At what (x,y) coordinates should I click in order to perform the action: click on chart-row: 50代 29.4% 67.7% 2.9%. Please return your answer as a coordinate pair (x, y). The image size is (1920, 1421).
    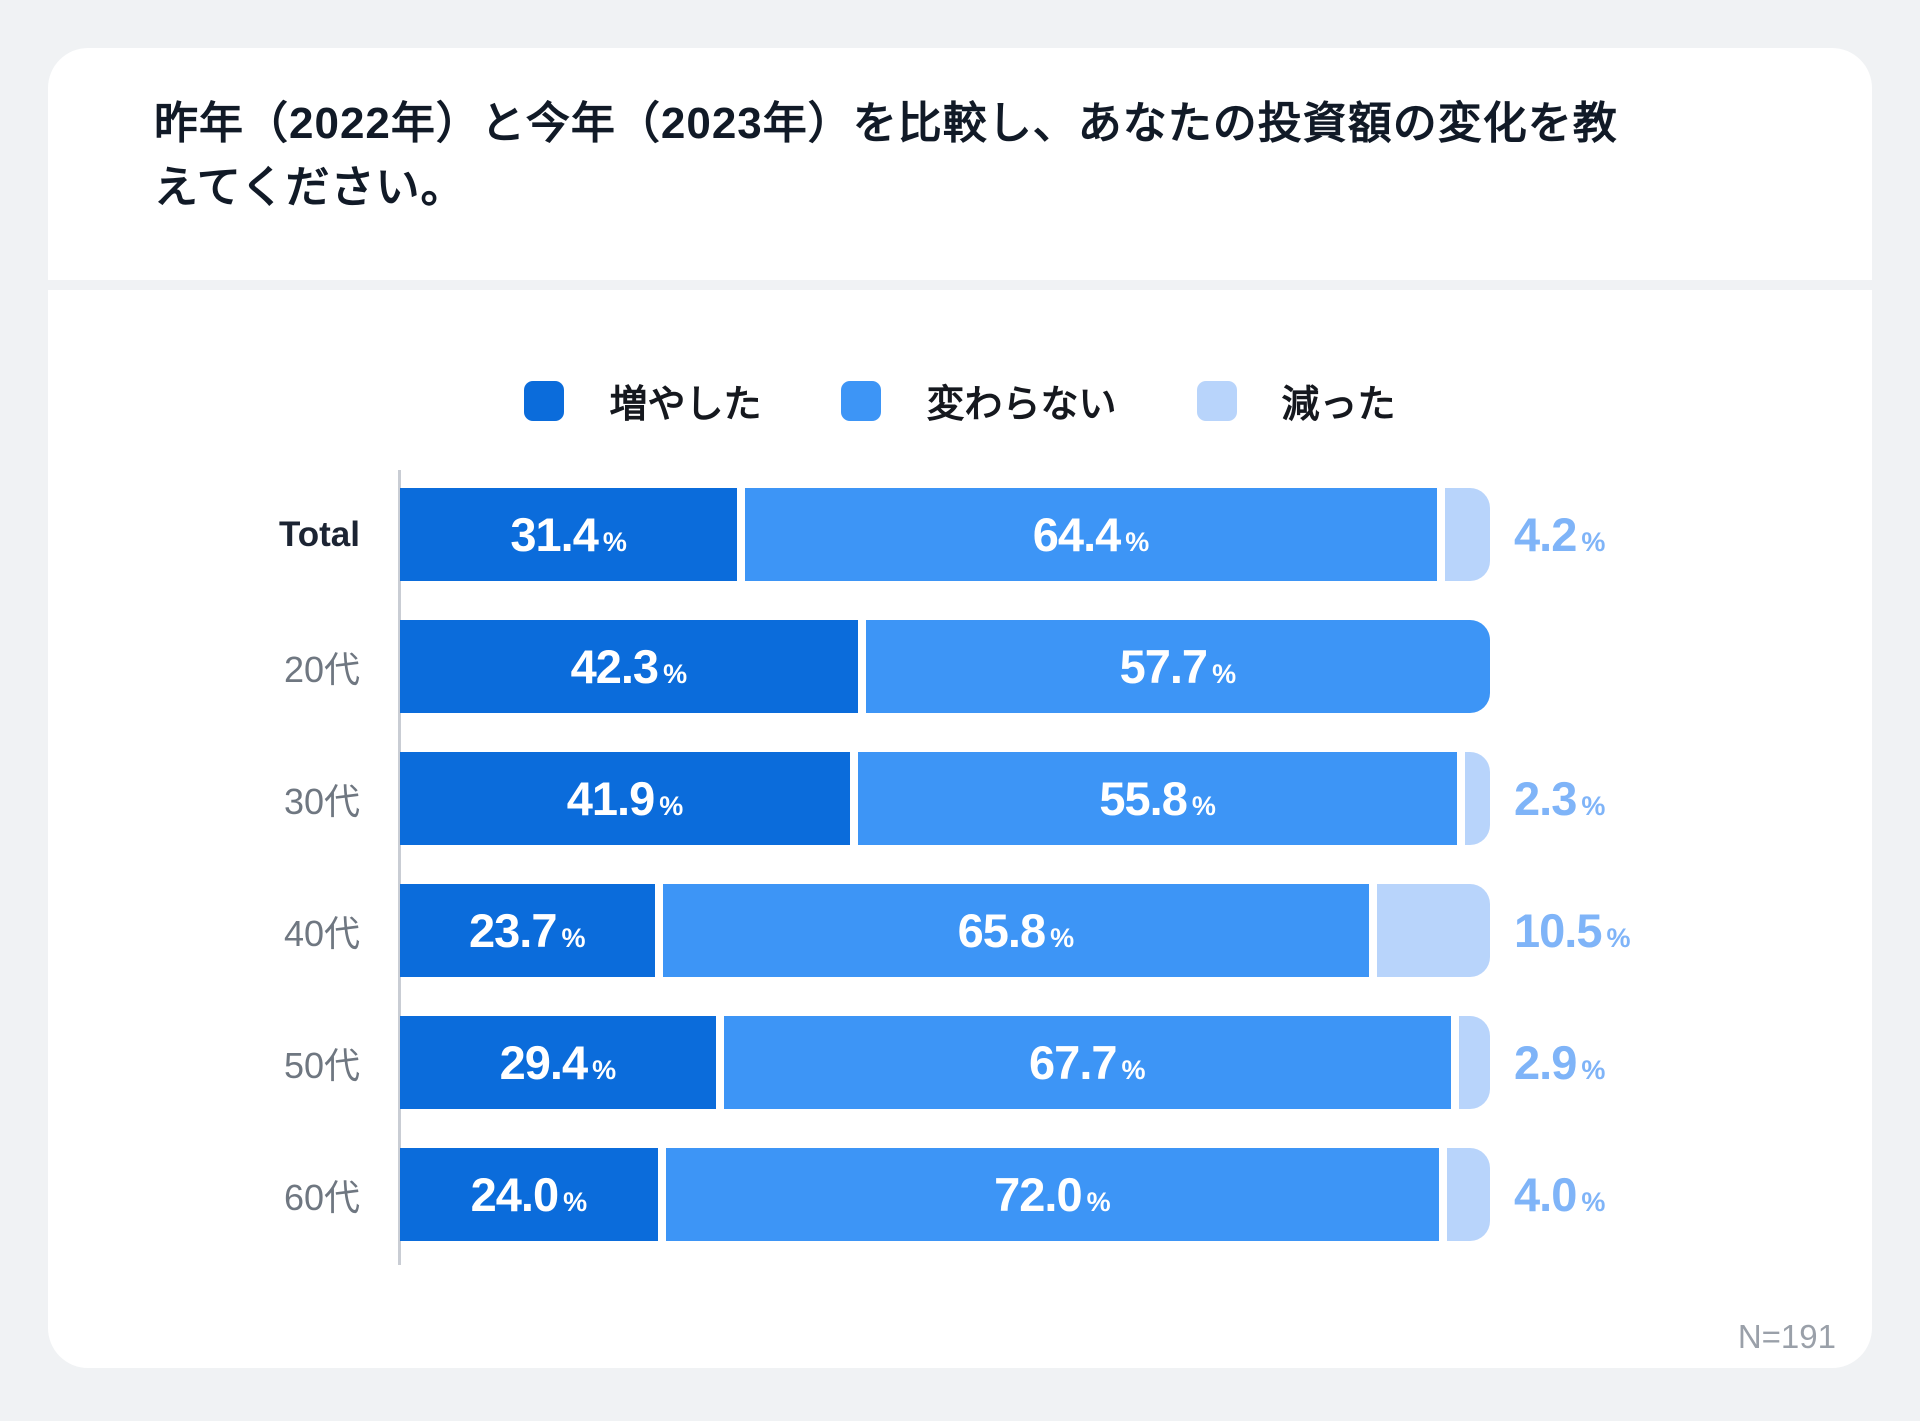
    Looking at the image, I should click on (839, 1062).